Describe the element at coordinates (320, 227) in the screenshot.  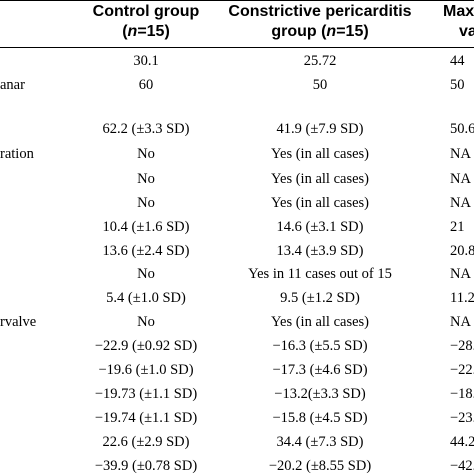
I see `cp-value: 14.6 (±3.1 SD)` at that location.